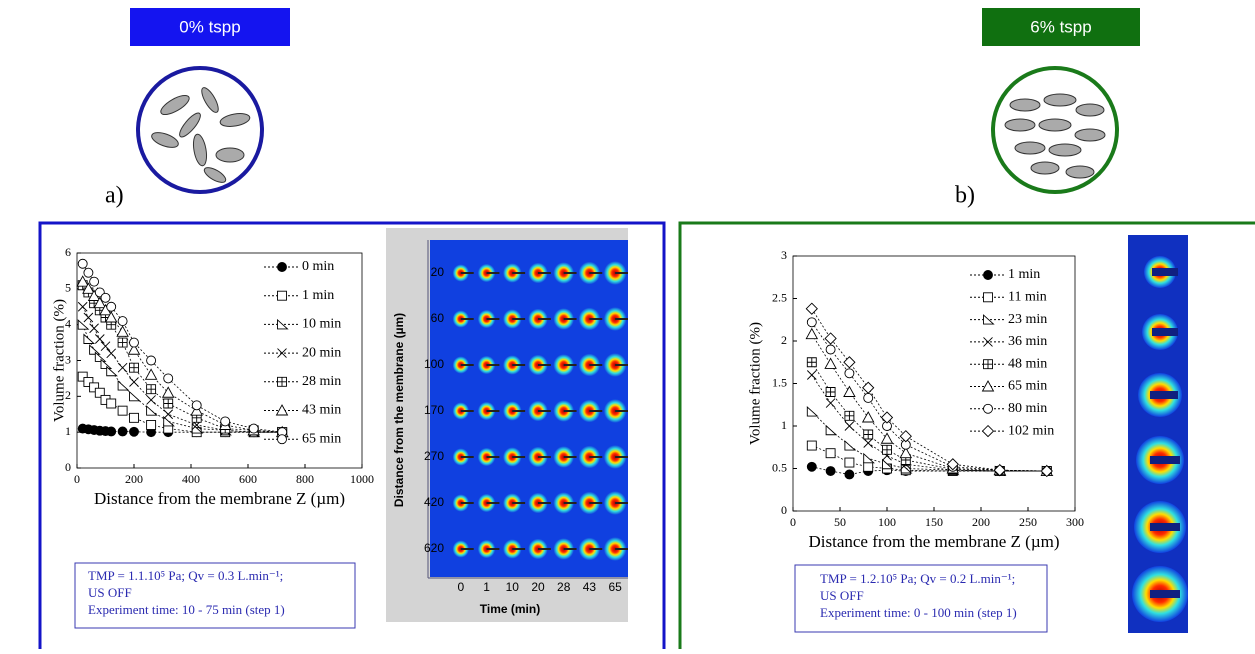 The height and width of the screenshot is (654, 1255). I want to click on legend-label: 10 min, so click(321, 324).